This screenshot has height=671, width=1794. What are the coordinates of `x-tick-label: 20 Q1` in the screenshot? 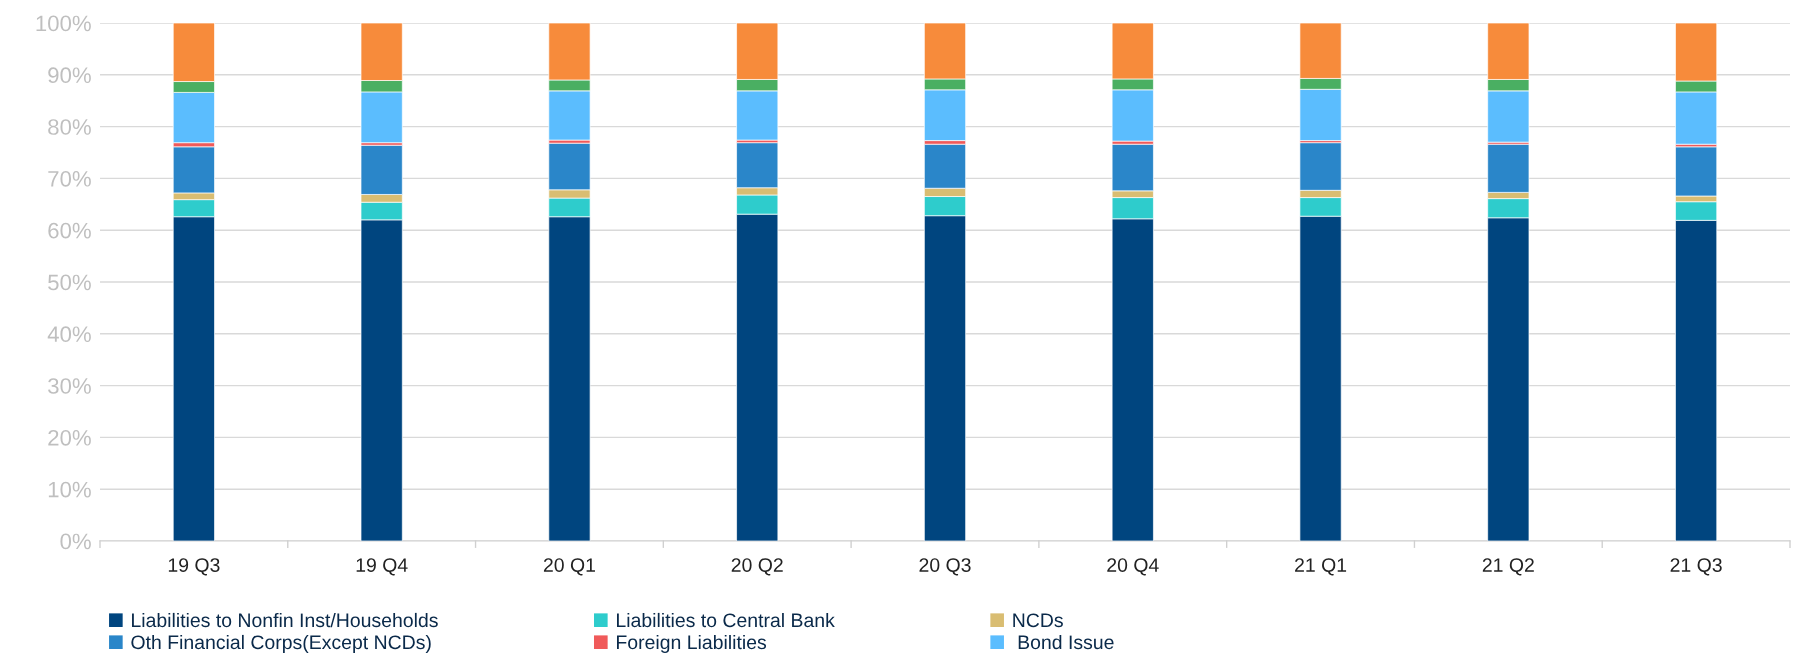 It's located at (569, 567).